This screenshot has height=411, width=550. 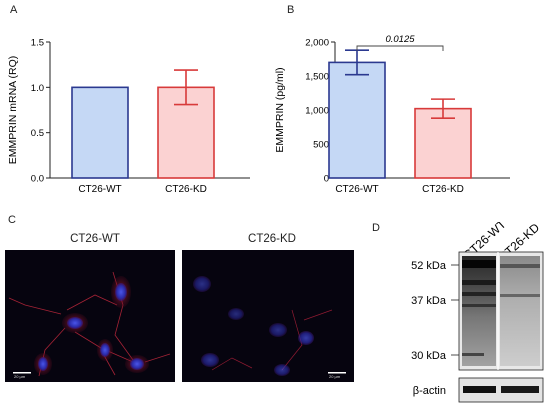 What do you see at coordinates (37, 133) in the screenshot?
I see `y-tick-label: 0.5` at bounding box center [37, 133].